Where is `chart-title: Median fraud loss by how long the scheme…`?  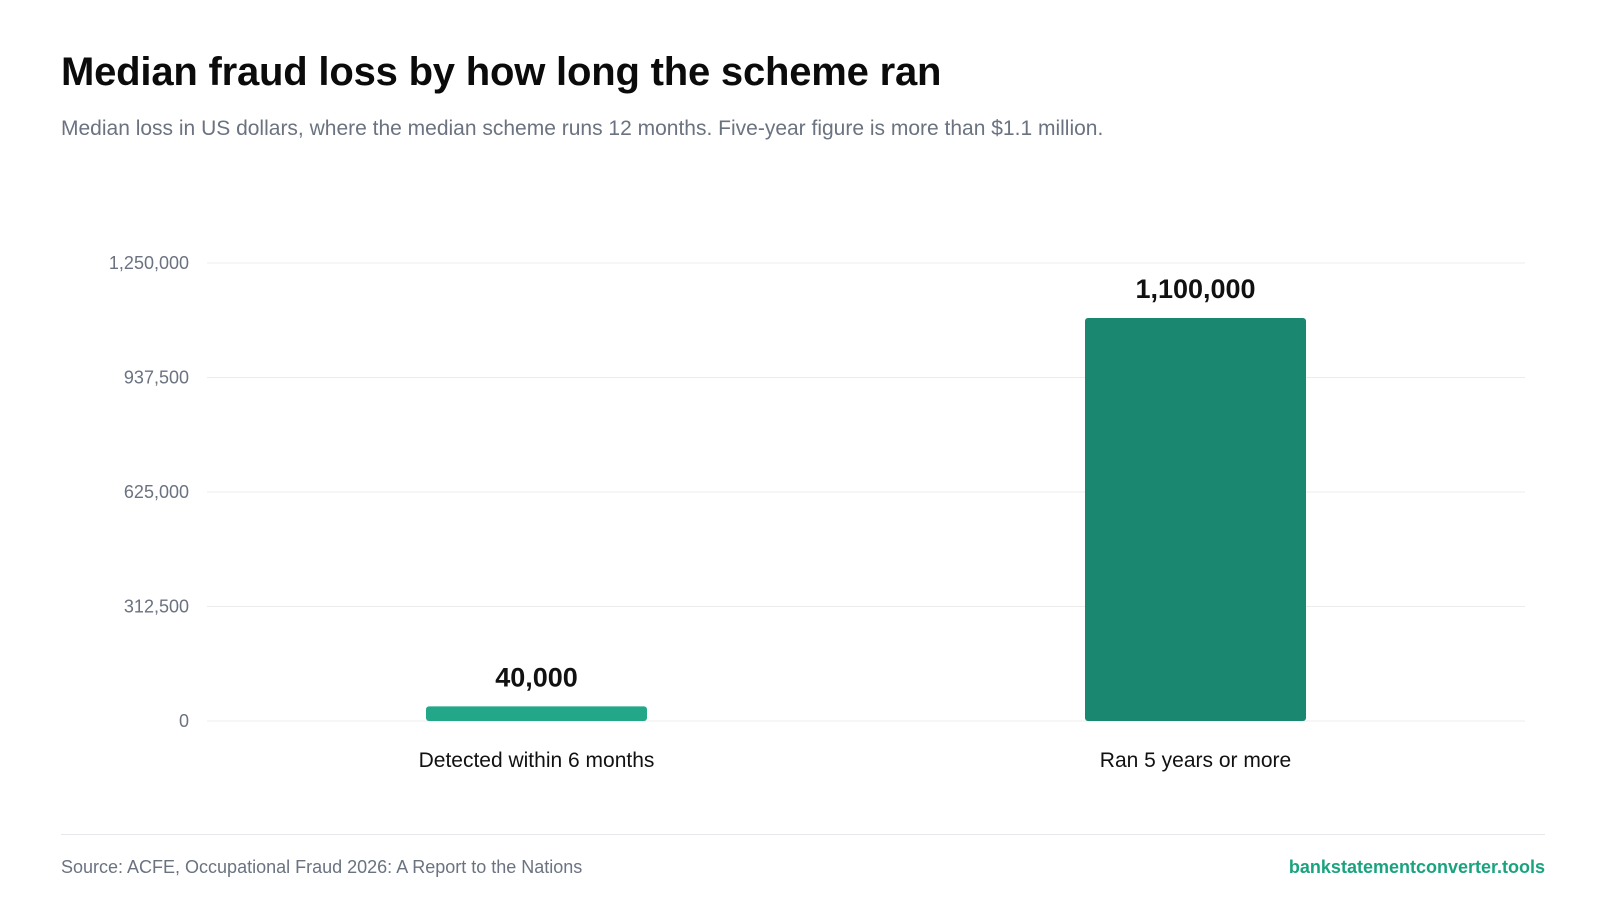 chart-title: Median fraud loss by how long the scheme… is located at coordinates (501, 72).